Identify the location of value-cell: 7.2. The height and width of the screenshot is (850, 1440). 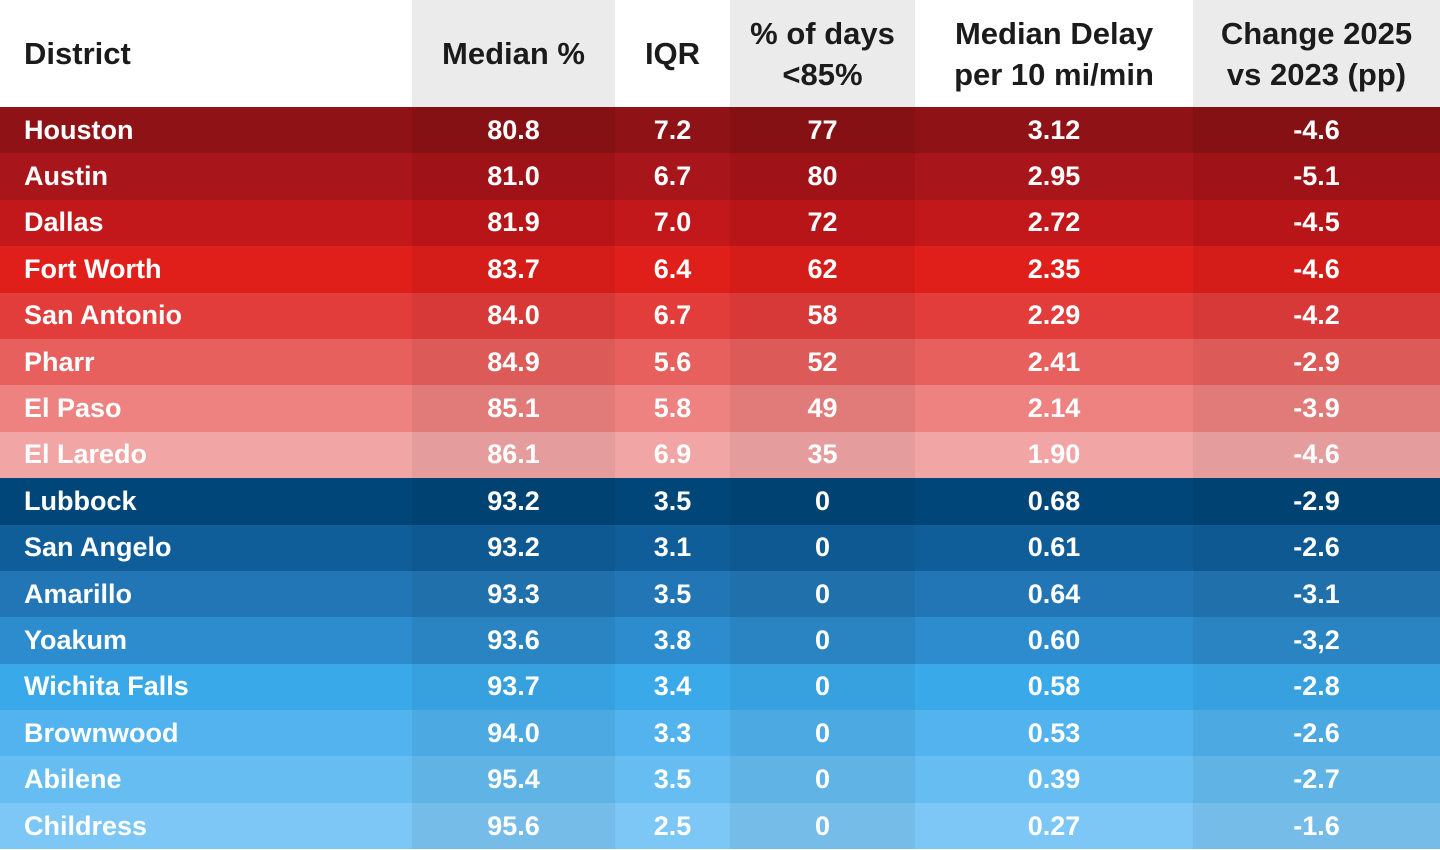
(672, 129).